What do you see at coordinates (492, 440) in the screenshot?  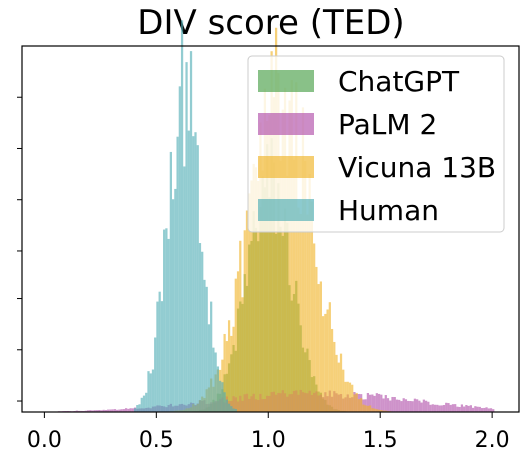 I see `x-tick-label: 2.0` at bounding box center [492, 440].